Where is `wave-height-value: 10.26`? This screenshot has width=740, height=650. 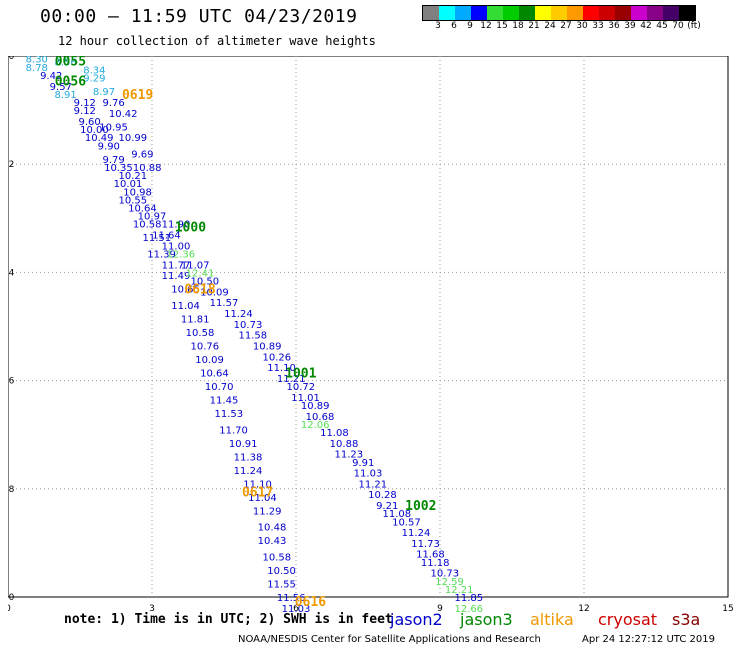 wave-height-value: 10.26 is located at coordinates (276, 357).